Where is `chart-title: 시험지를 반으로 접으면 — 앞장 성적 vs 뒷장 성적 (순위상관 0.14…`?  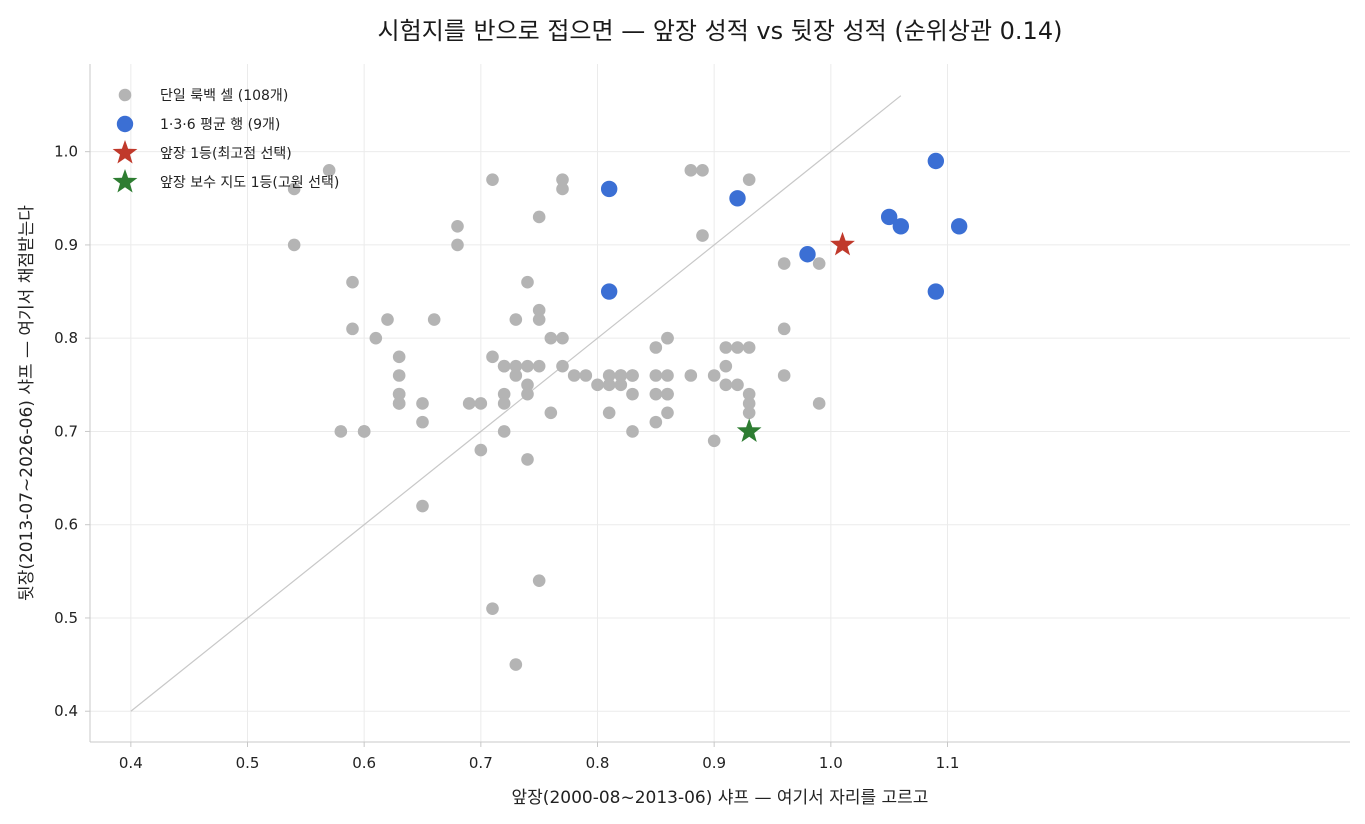
chart-title: 시험지를 반으로 접으면 — 앞장 성적 vs 뒷장 성적 (순위상관 0.14… is located at coordinates (720, 31).